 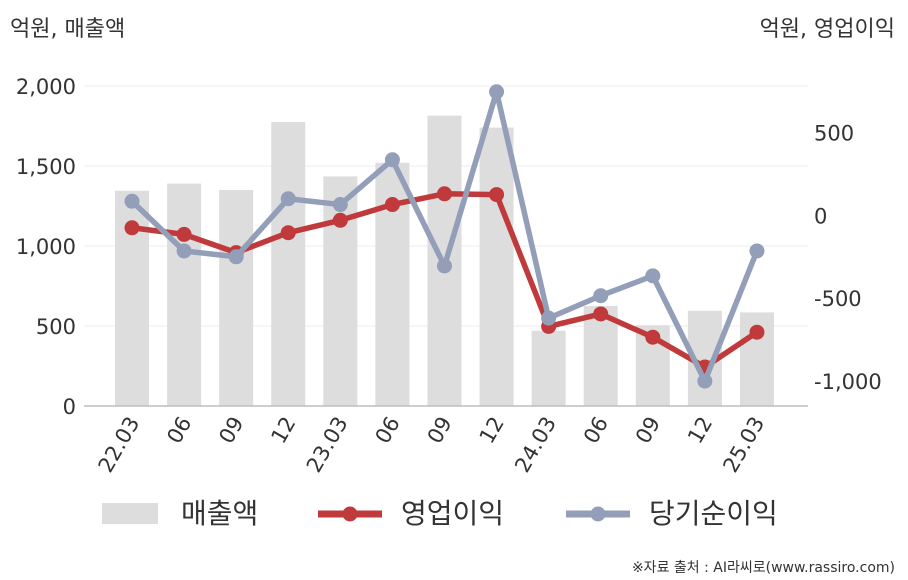 What do you see at coordinates (827, 29) in the screenshot?
I see `right-axis-unit-label: 억원, 영업이익` at bounding box center [827, 29].